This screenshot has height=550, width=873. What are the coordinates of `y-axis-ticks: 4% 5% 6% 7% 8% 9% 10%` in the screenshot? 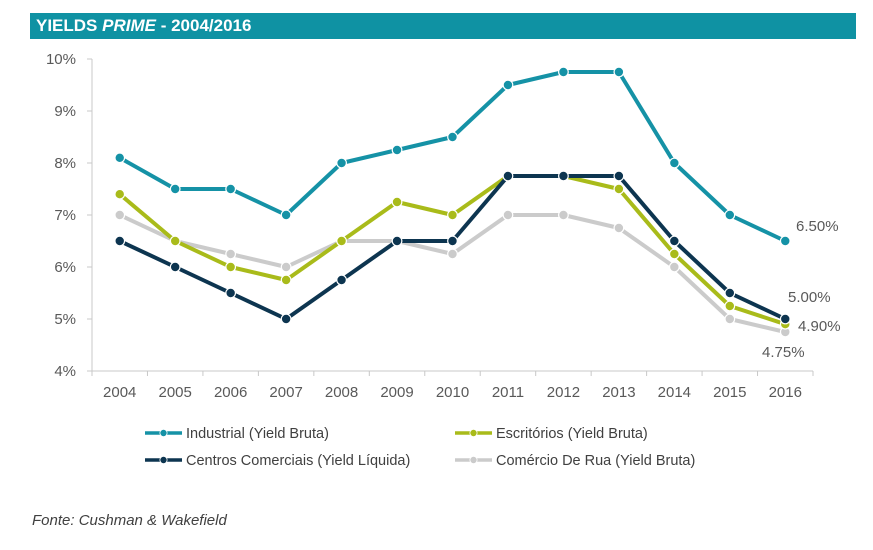 It's located at (61, 215).